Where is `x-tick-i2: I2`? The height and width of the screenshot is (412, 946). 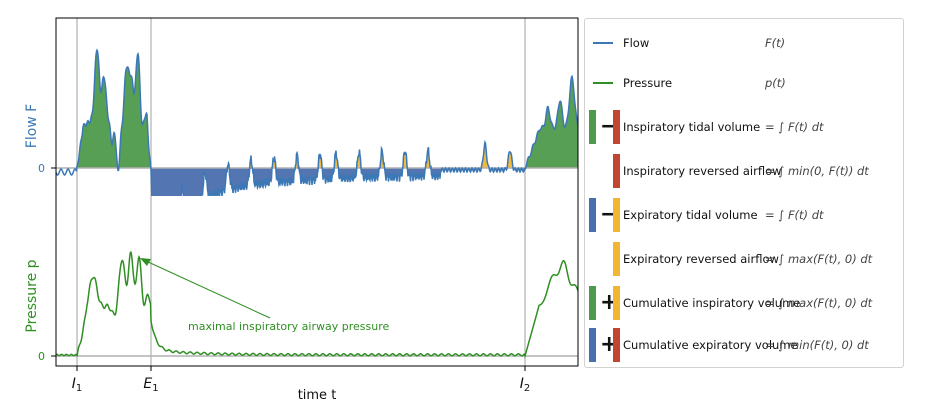
x-tick-i2: I2 is located at coordinates (525, 385).